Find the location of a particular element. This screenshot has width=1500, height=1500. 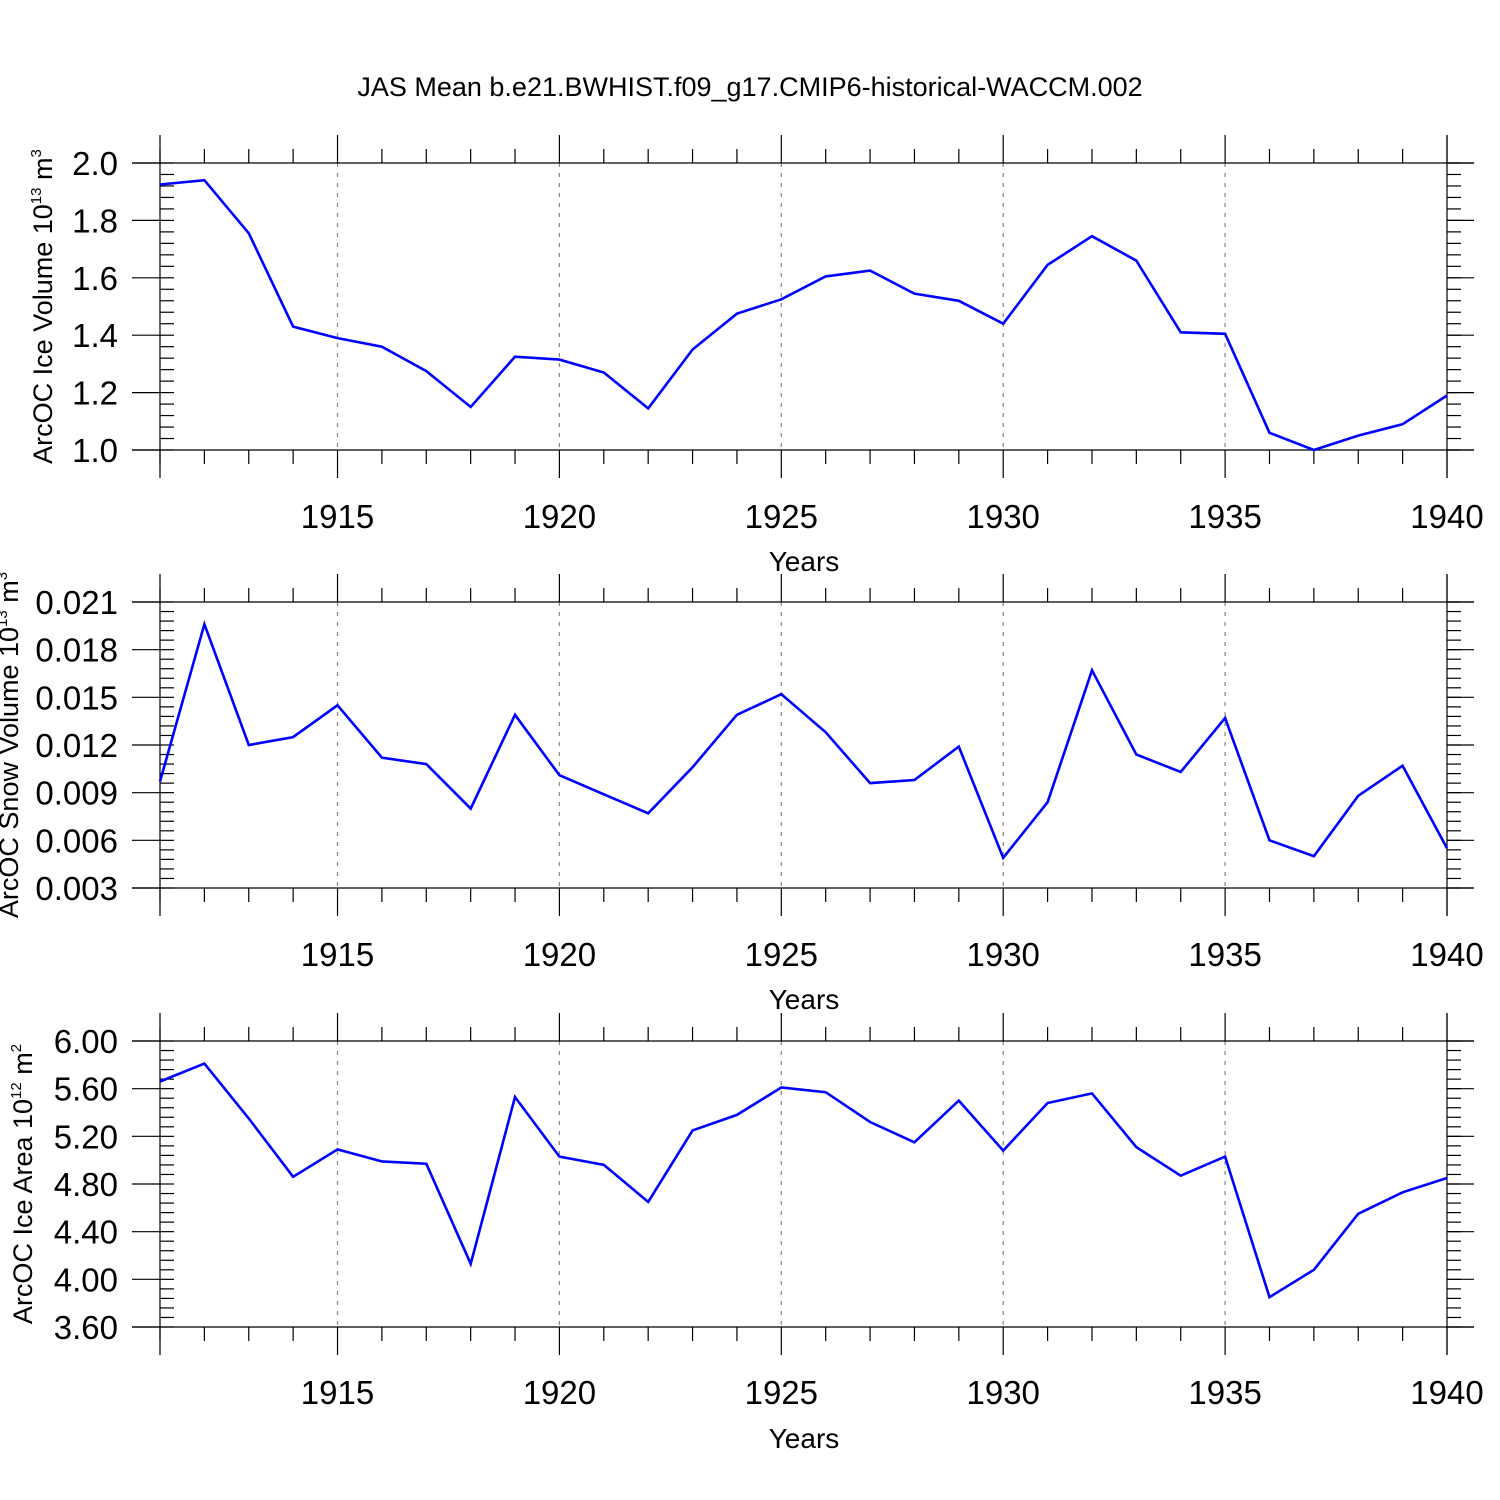

y-tick-label: 2.0 is located at coordinates (95, 163).